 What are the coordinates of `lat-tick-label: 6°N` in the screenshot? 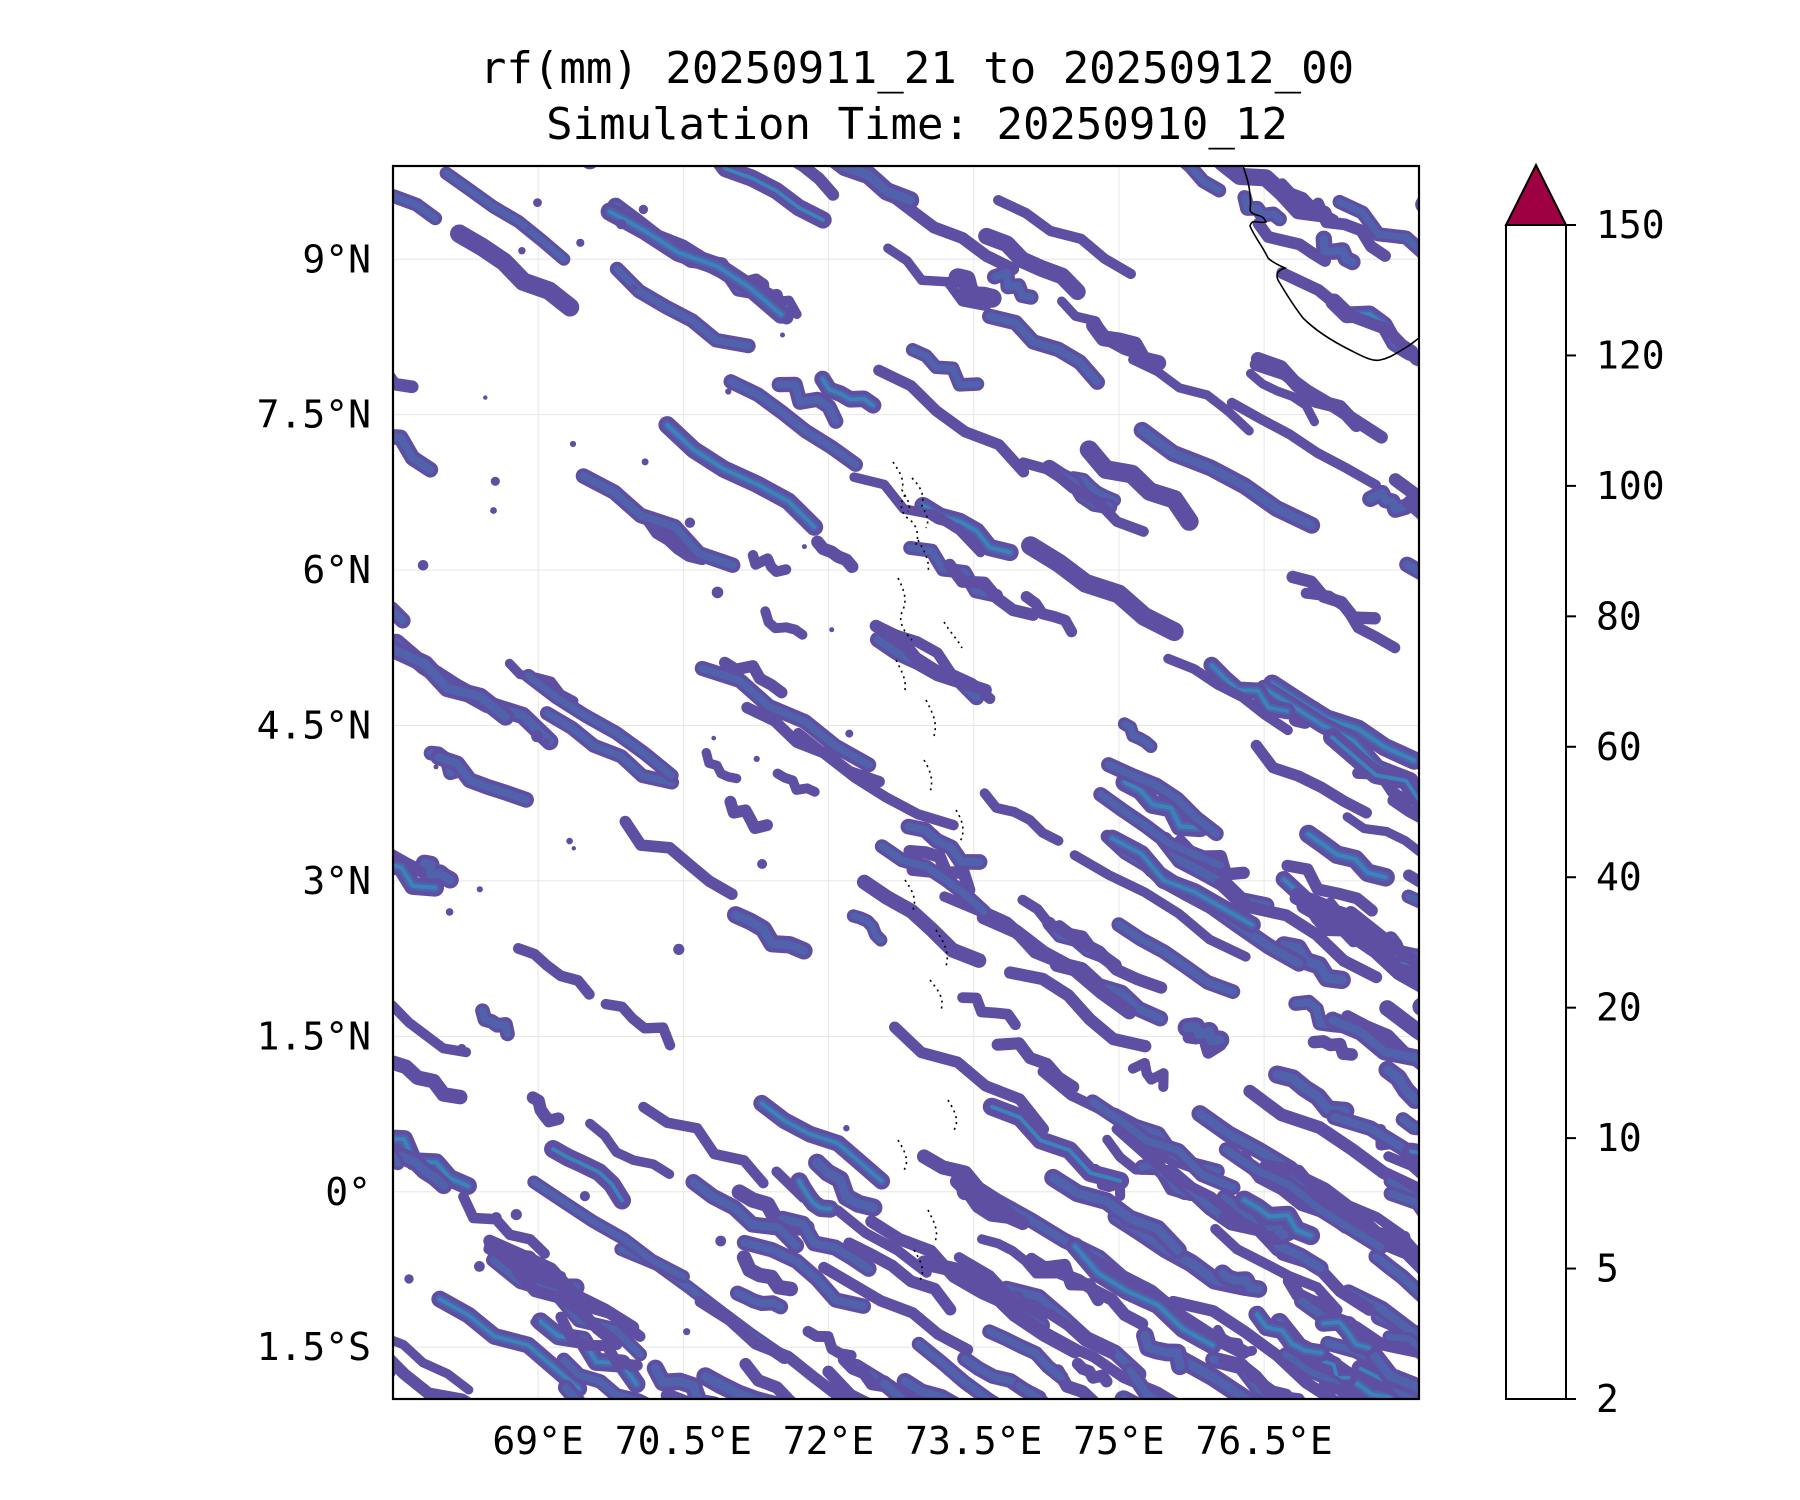 It's located at (336, 570).